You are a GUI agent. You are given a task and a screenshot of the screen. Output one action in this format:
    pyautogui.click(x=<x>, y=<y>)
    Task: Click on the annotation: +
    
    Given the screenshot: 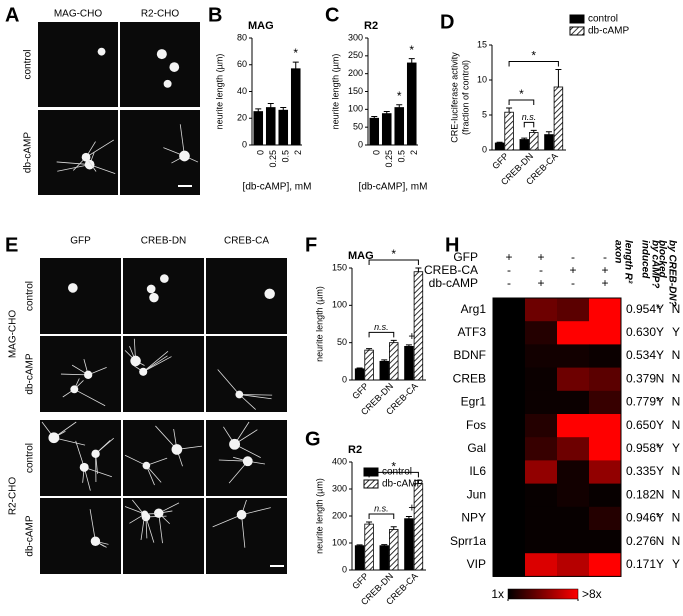 What is the action you would take?
    pyautogui.click(x=411, y=336)
    